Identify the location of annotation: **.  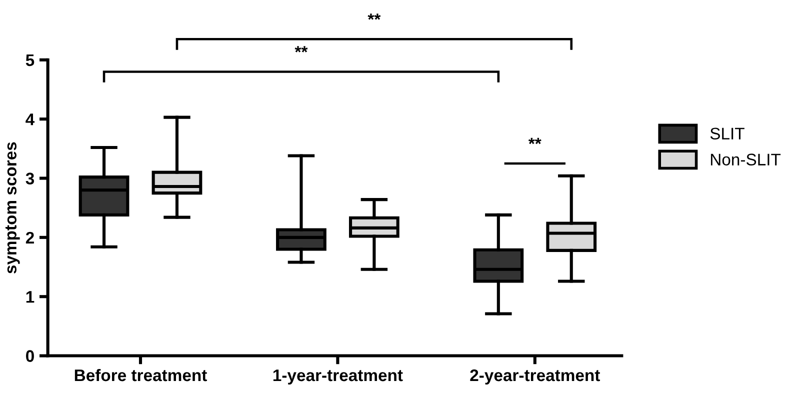
(535, 141).